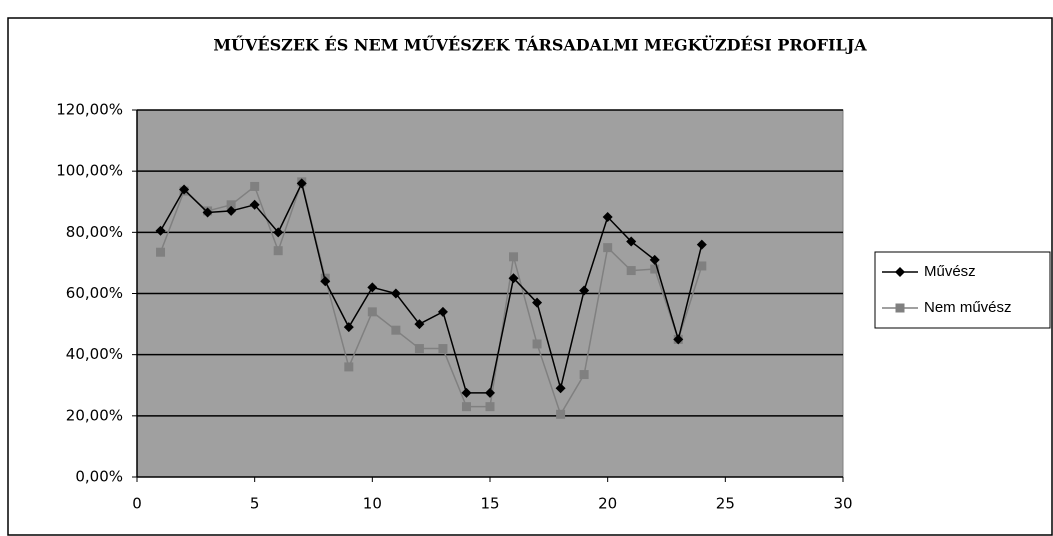 The image size is (1053, 536). Describe the element at coordinates (968, 307) in the screenshot. I see `legend-label: Nem művész` at that location.